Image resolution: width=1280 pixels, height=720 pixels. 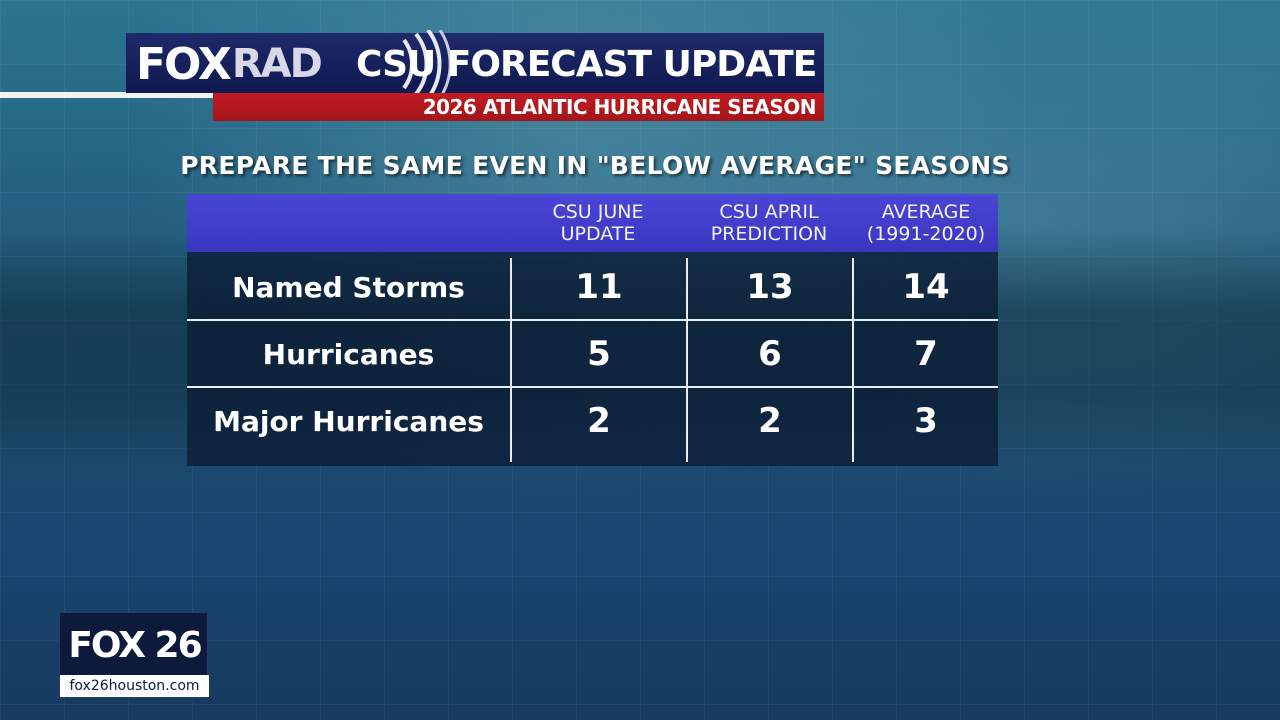 I want to click on table-row: Named Storms 11 13 14, so click(x=592, y=287).